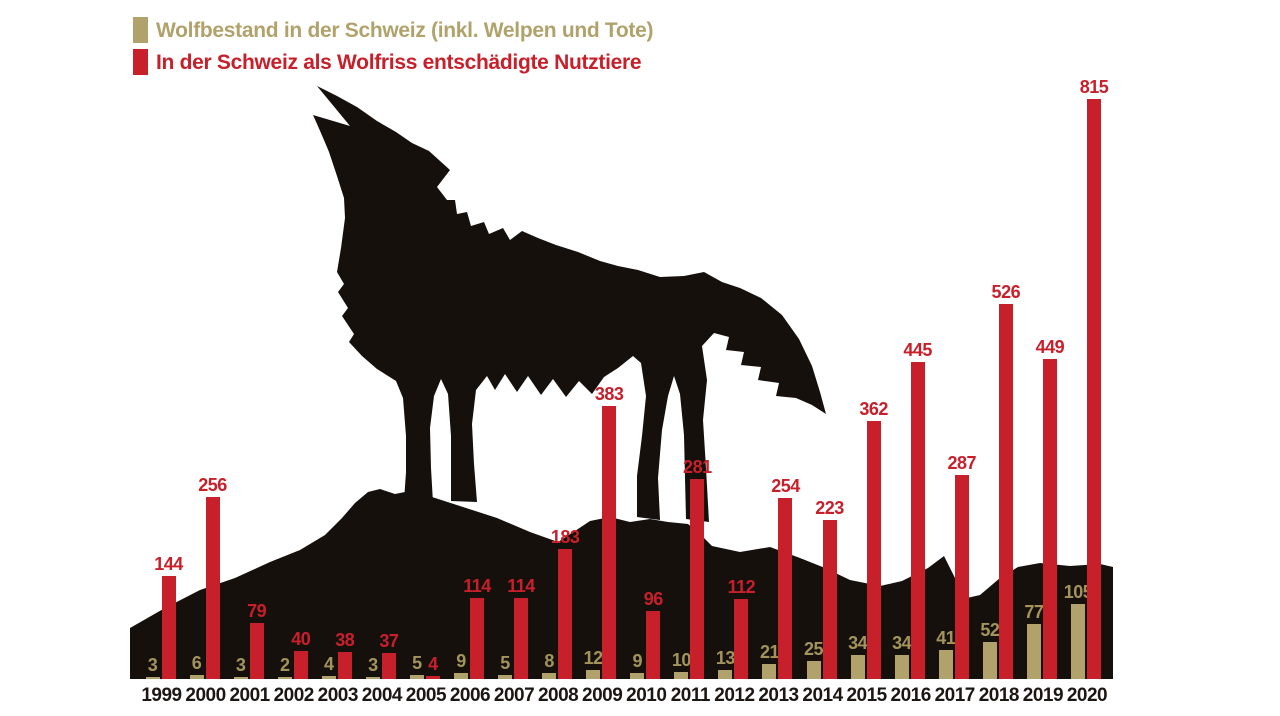 The width and height of the screenshot is (1280, 716). What do you see at coordinates (813, 670) in the screenshot?
I see `bar-wolfbestand-2014` at bounding box center [813, 670].